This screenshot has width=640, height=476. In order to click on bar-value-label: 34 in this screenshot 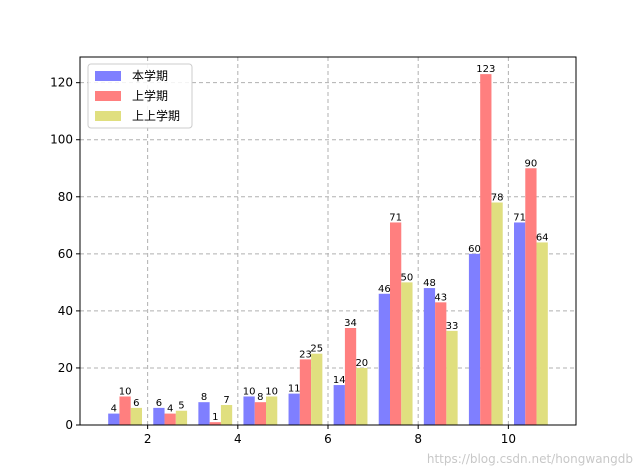, I will do `click(350, 323)`.